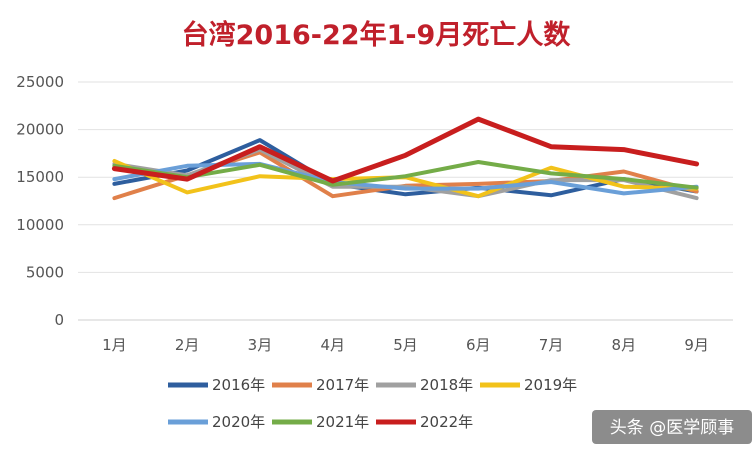 The image size is (752, 451). Describe the element at coordinates (40, 225) in the screenshot. I see `y-tick-label: 10000` at that location.